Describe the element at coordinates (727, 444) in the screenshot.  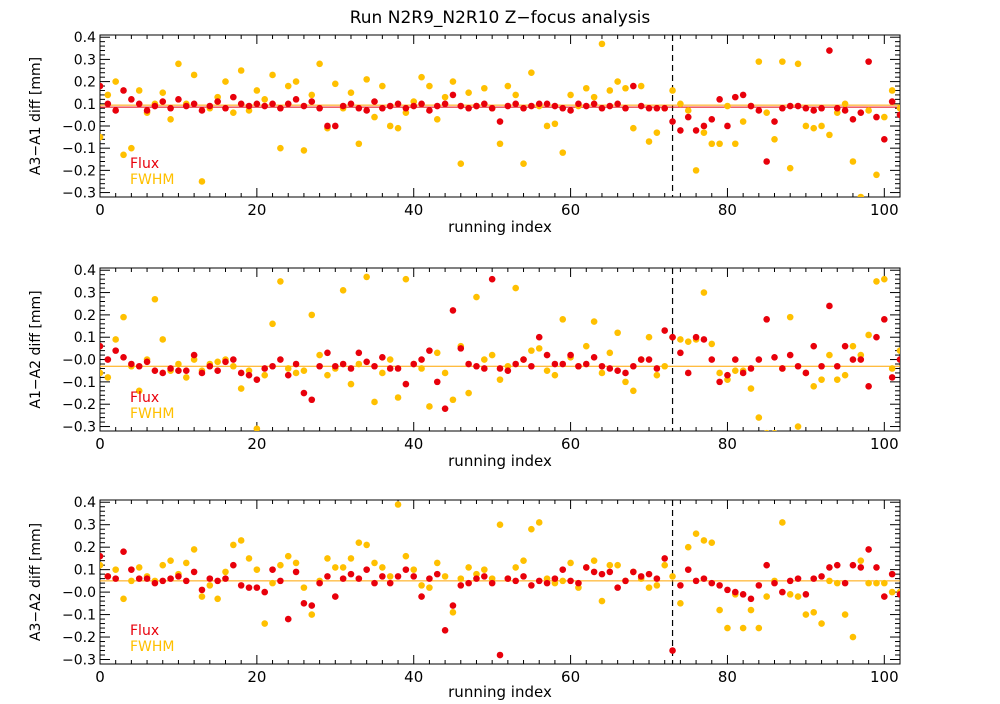
I see `x-tick-label: 80` at that location.